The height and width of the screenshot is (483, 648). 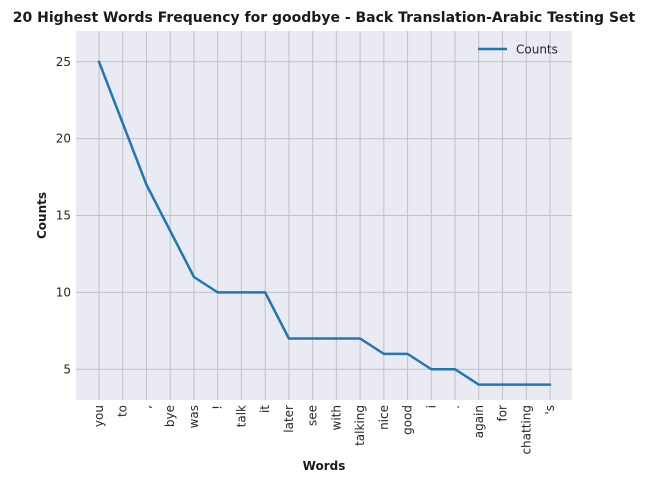 I want to click on x-tick-label: with, so click(x=336, y=417).